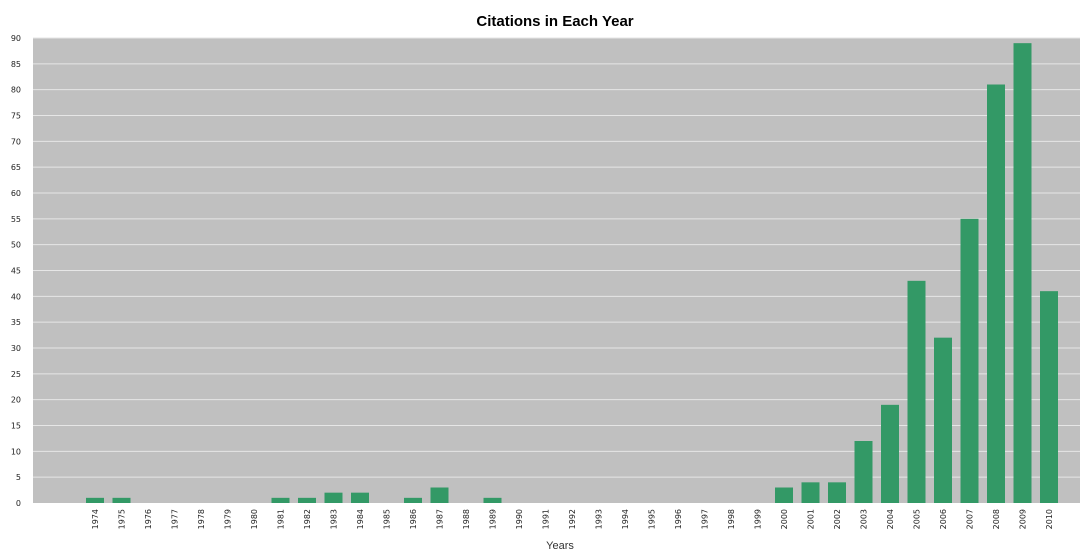  What do you see at coordinates (18, 503) in the screenshot?
I see `y-tick-label: 0` at bounding box center [18, 503].